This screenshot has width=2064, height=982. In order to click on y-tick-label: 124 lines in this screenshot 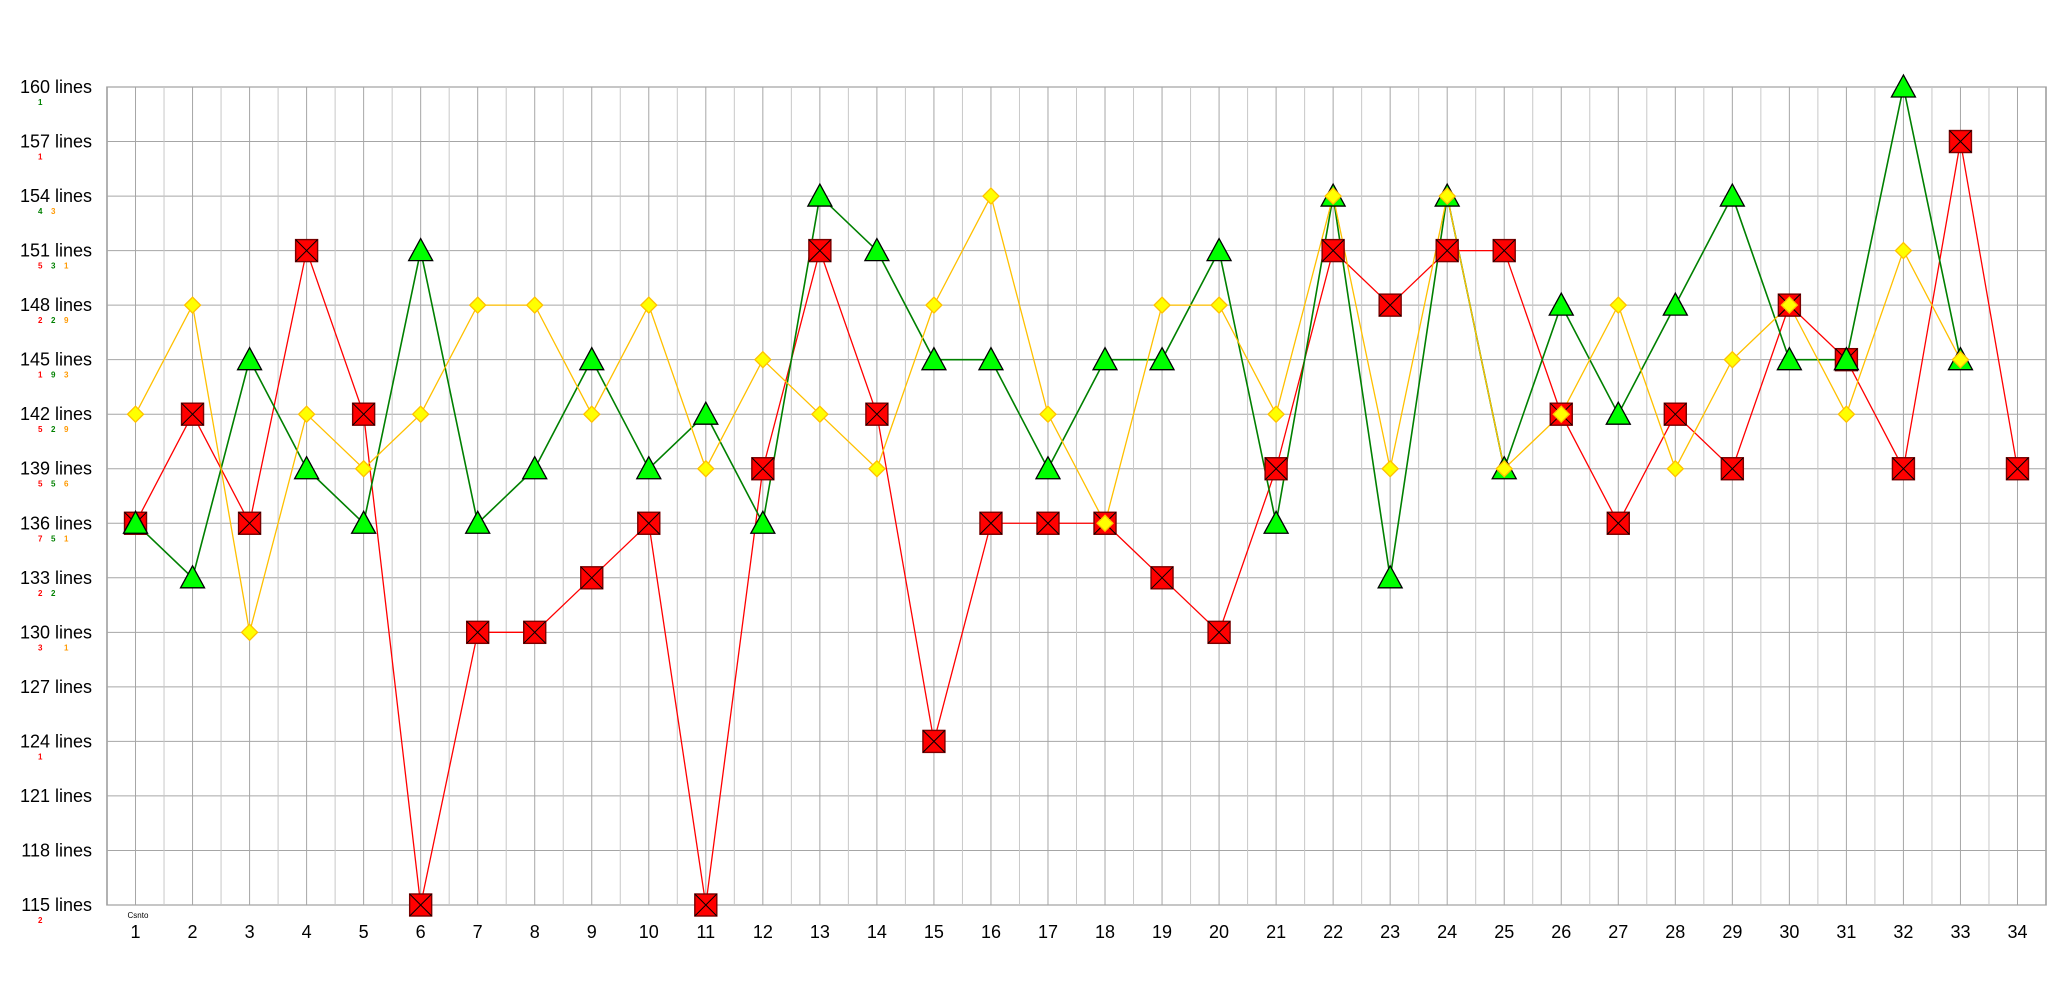, I will do `click(56, 741)`.